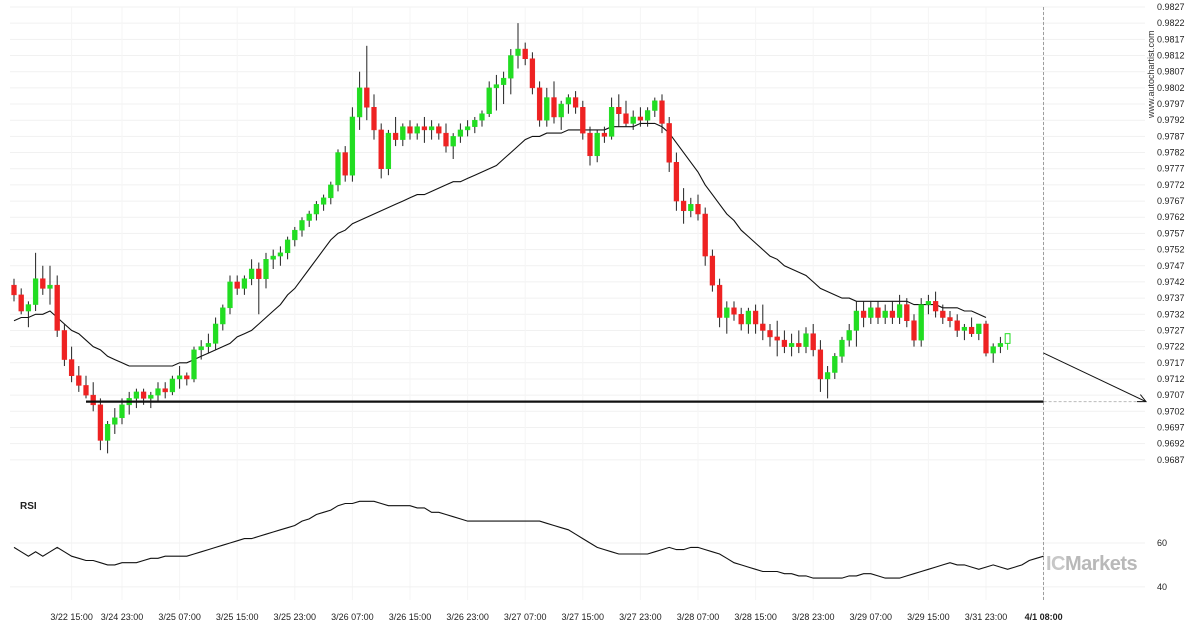 The width and height of the screenshot is (1200, 630). I want to click on price-tick-label-26: 0.9697, so click(1171, 427).